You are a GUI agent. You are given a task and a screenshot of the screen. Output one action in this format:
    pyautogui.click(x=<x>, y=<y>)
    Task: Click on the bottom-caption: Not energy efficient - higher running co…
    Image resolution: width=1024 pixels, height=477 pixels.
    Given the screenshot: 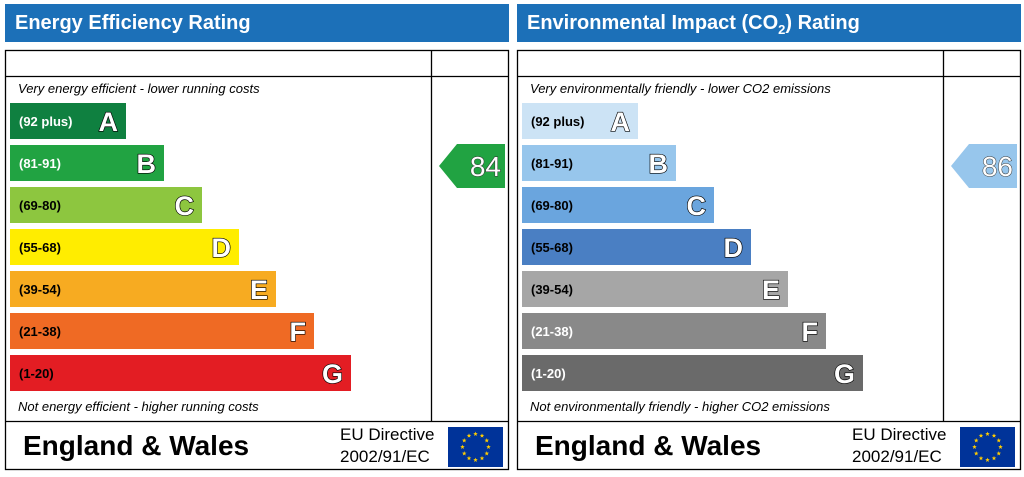 What is the action you would take?
    pyautogui.click(x=138, y=406)
    